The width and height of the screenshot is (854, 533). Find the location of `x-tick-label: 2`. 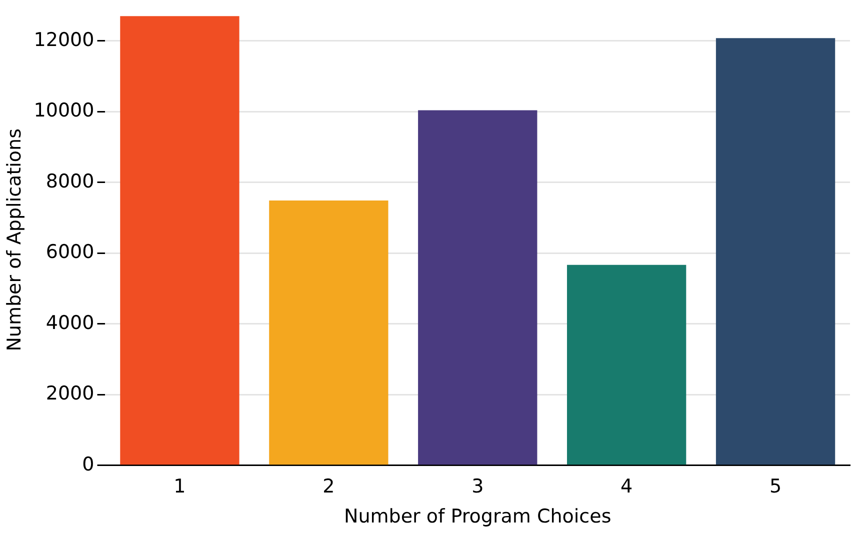

x-tick-label: 2 is located at coordinates (328, 487).